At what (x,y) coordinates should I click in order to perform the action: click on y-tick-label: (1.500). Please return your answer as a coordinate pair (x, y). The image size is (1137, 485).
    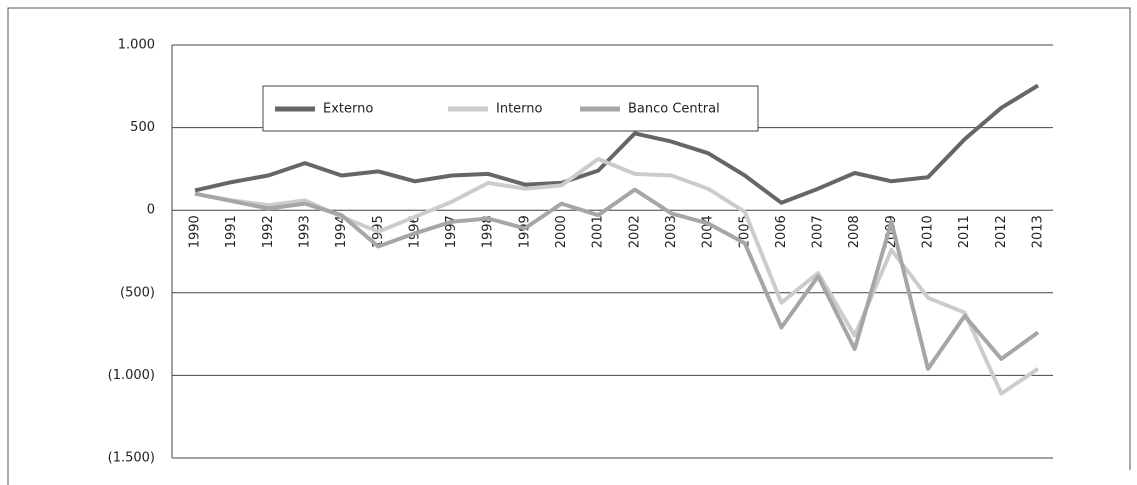
    Looking at the image, I should click on (131, 458).